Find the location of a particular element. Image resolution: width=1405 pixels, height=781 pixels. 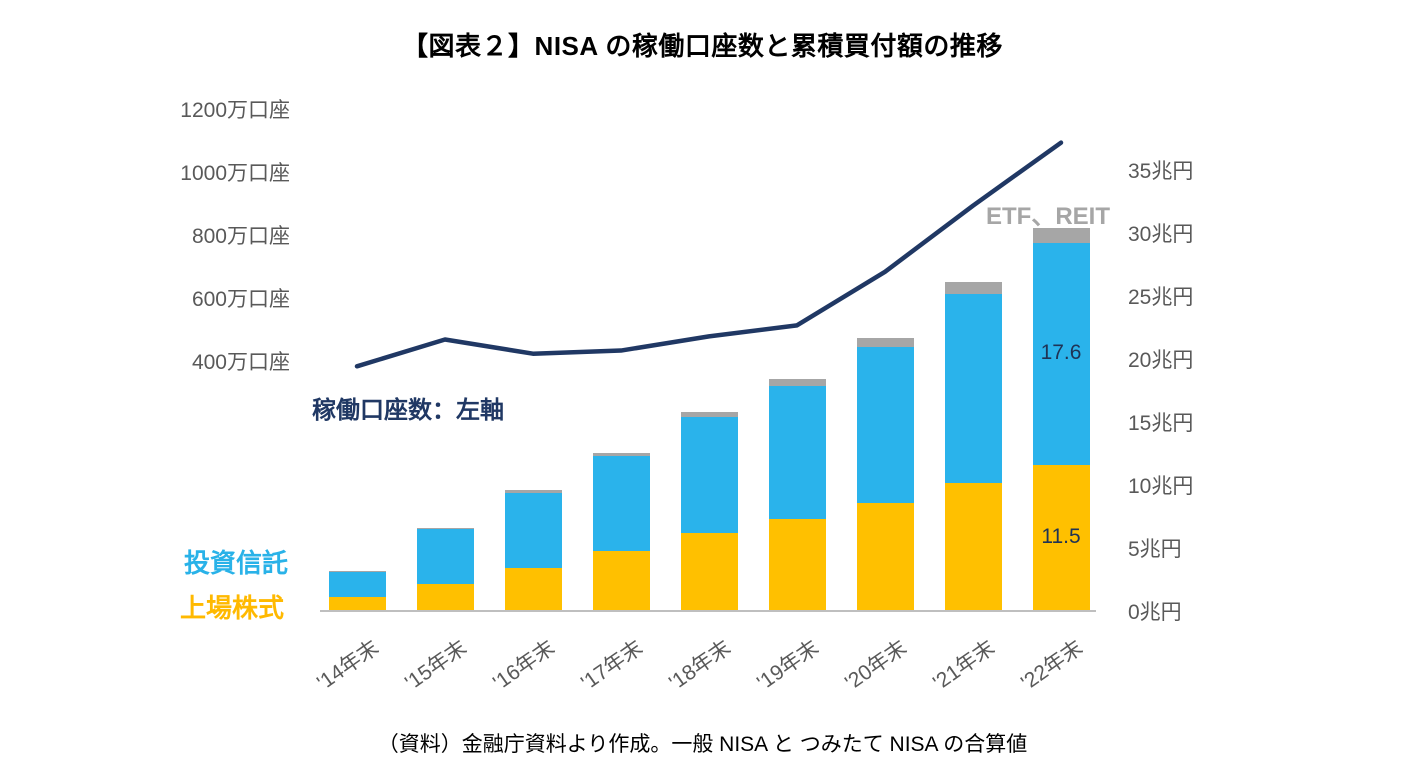

right-axis-tick: 35兆円 is located at coordinates (1161, 171).